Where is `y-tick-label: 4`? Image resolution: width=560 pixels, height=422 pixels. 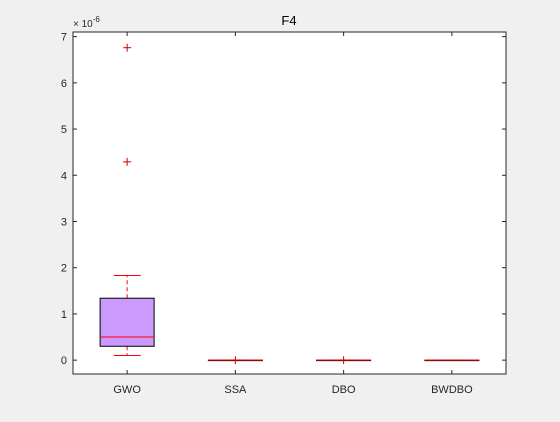
y-tick-label: 4 is located at coordinates (64, 176).